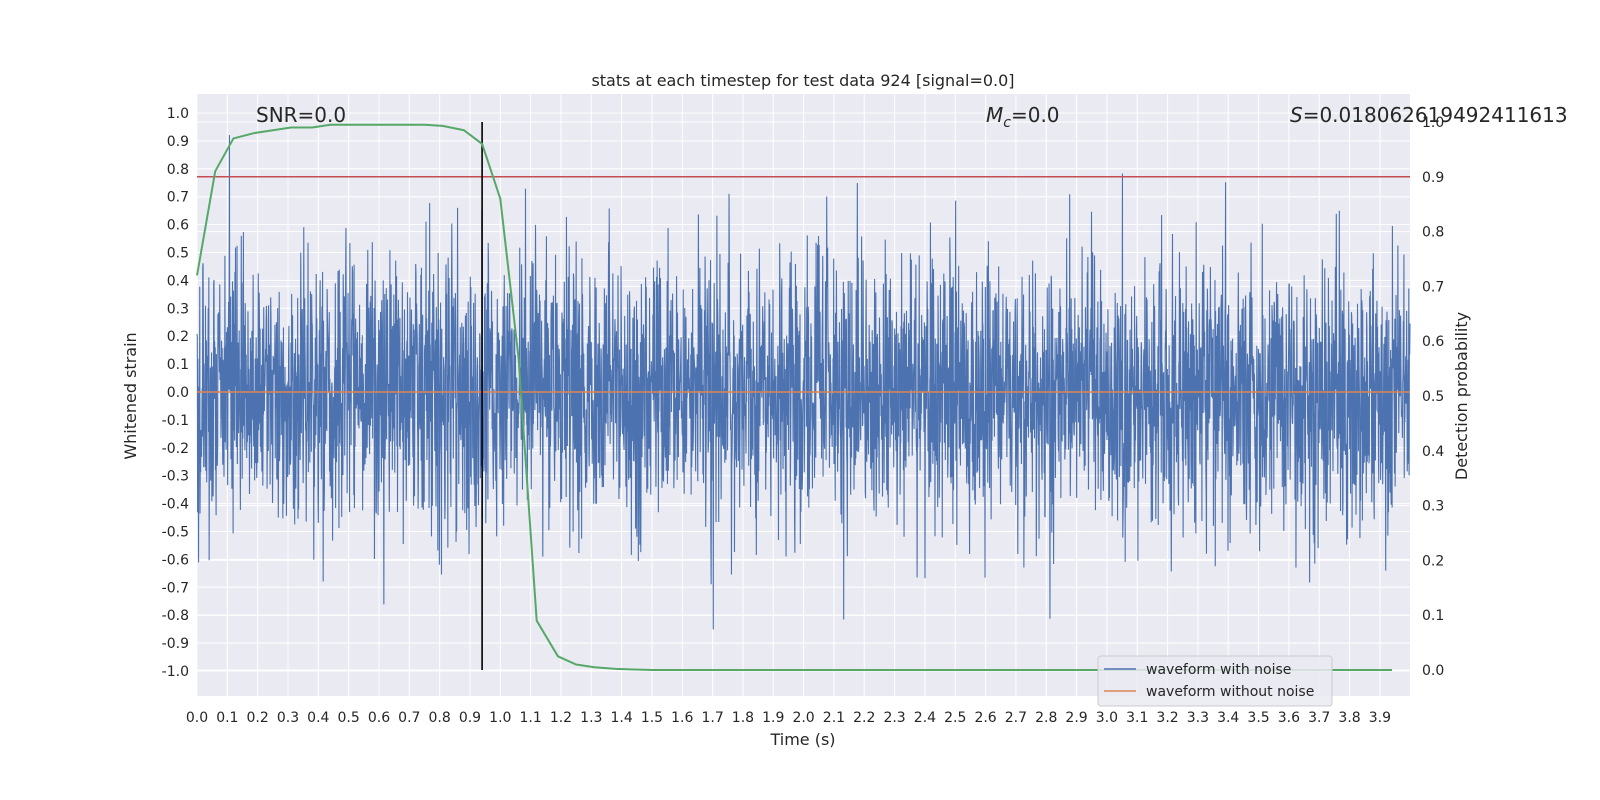 This screenshot has height=800, width=1600. What do you see at coordinates (379, 718) in the screenshot?
I see `x-tick-label: 0.6` at bounding box center [379, 718].